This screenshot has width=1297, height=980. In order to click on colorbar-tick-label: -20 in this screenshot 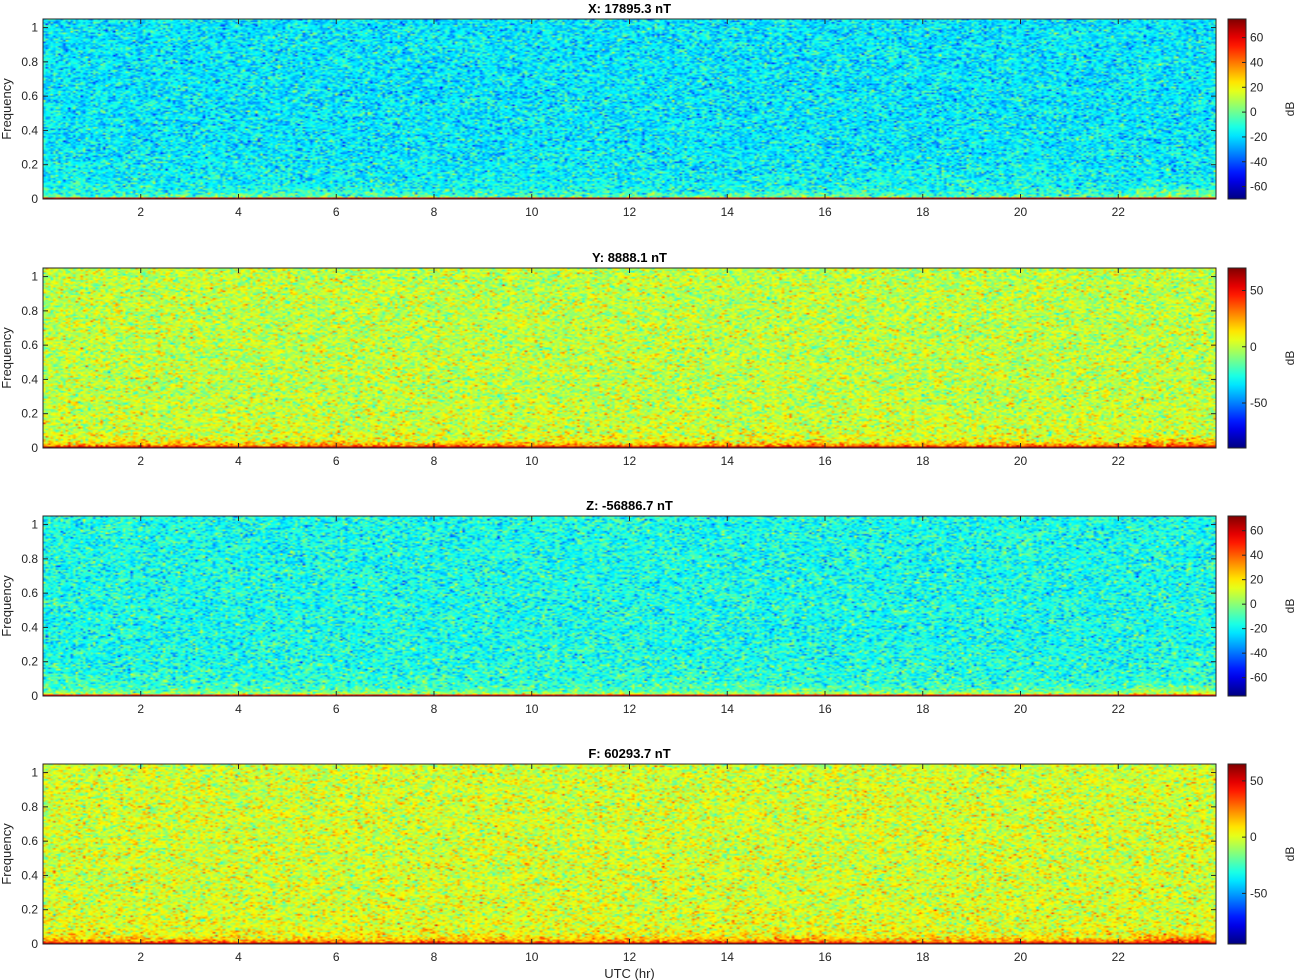, I will do `click(1259, 137)`.